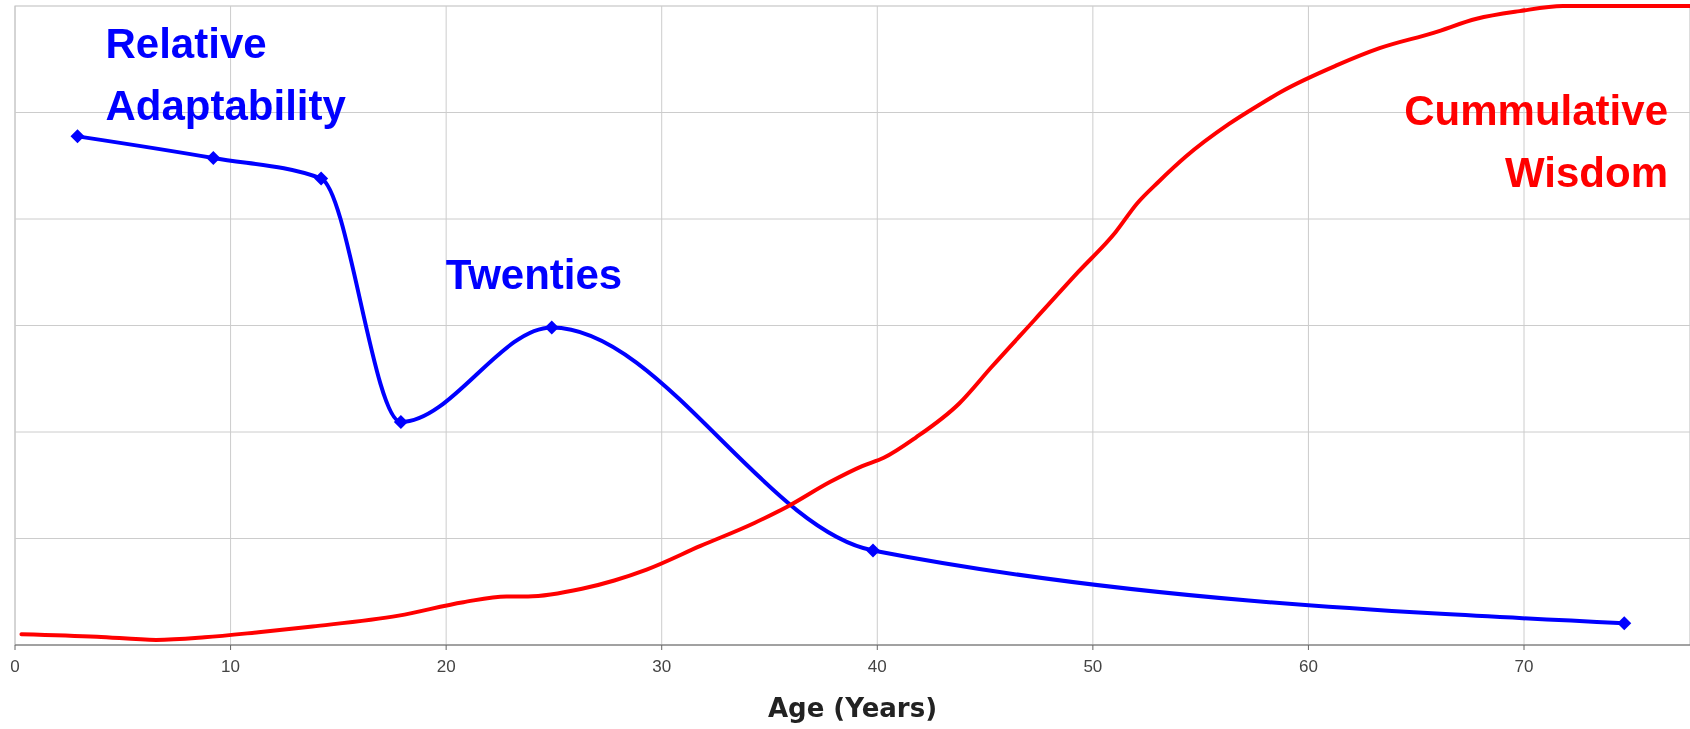 Image resolution: width=1690 pixels, height=729 pixels. Describe the element at coordinates (1308, 666) in the screenshot. I see `x-tick-label: 60` at that location.